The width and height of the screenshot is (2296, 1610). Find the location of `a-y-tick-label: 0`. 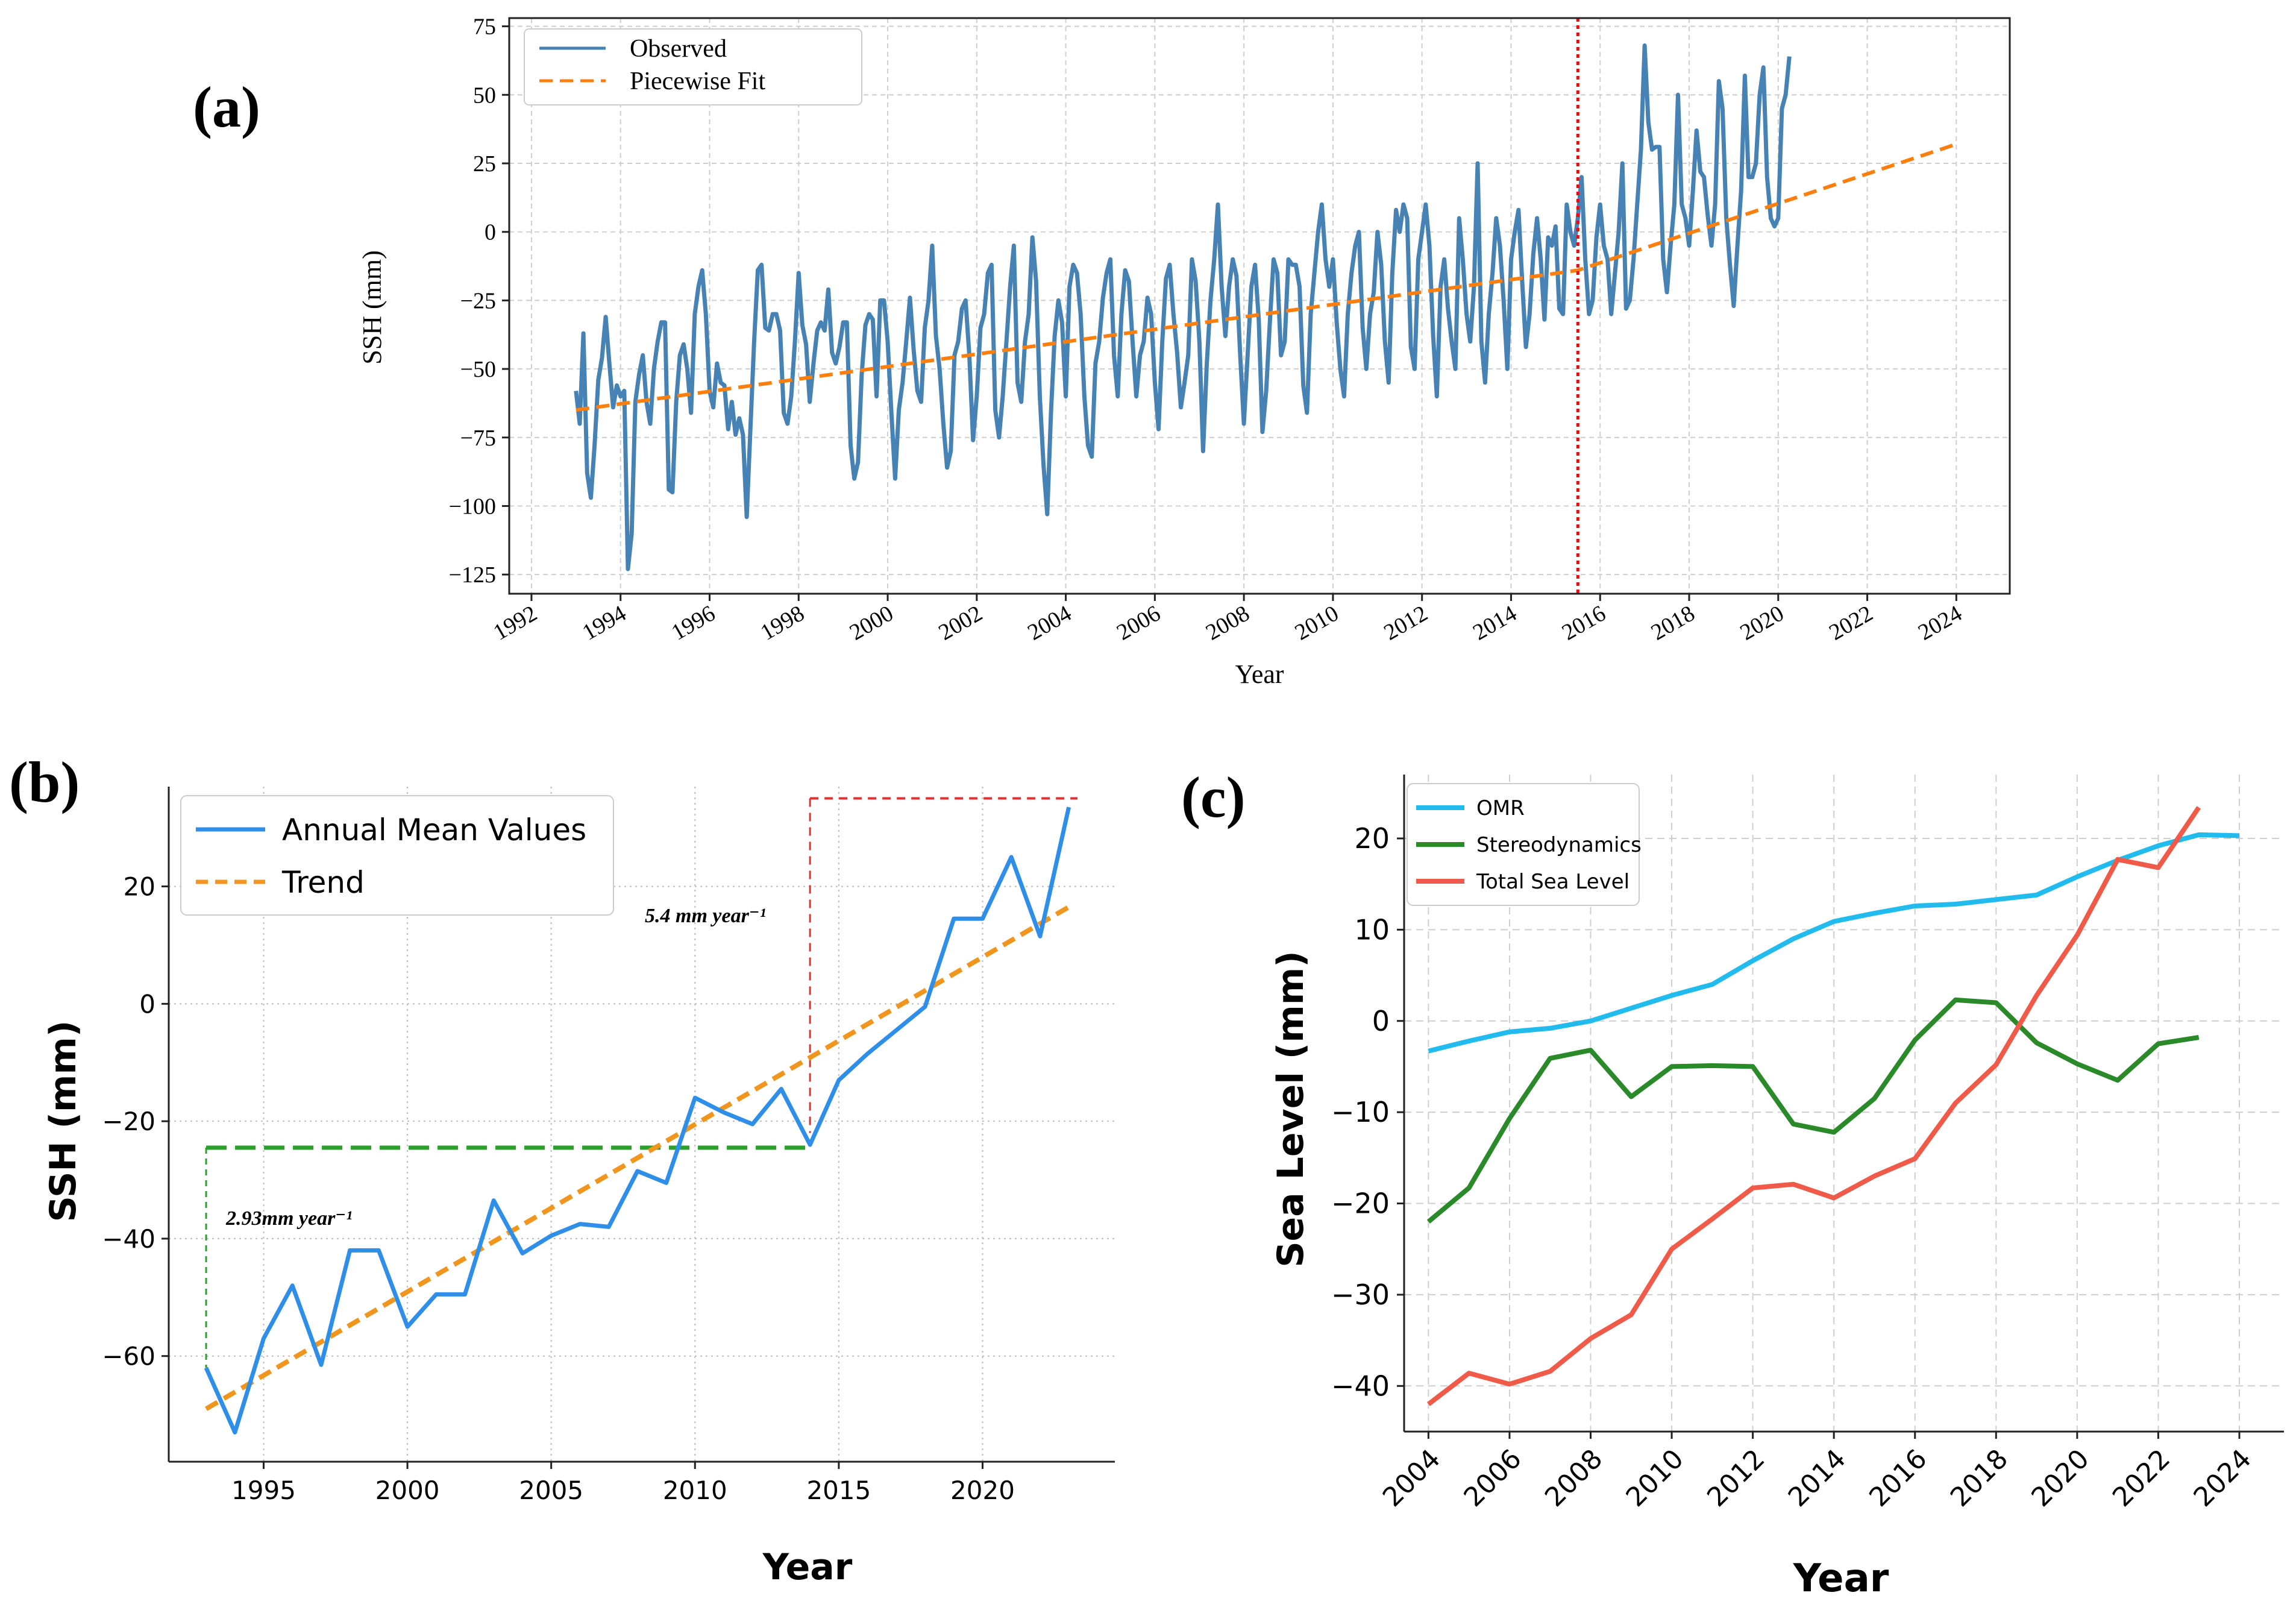

a-y-tick-label: 0 is located at coordinates (491, 233).